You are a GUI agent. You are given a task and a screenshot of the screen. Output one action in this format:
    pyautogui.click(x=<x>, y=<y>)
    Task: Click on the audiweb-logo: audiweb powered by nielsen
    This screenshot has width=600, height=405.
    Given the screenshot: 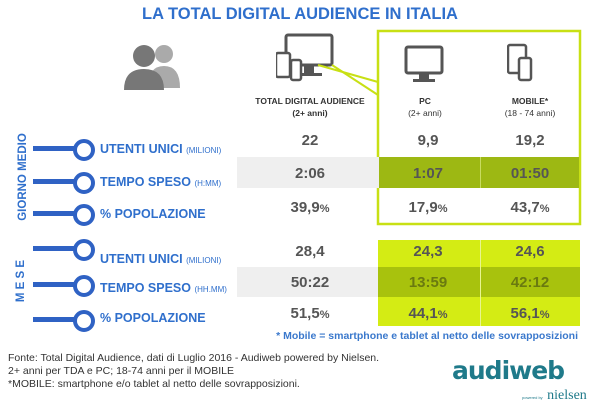 What is the action you would take?
    pyautogui.click(x=519, y=379)
    